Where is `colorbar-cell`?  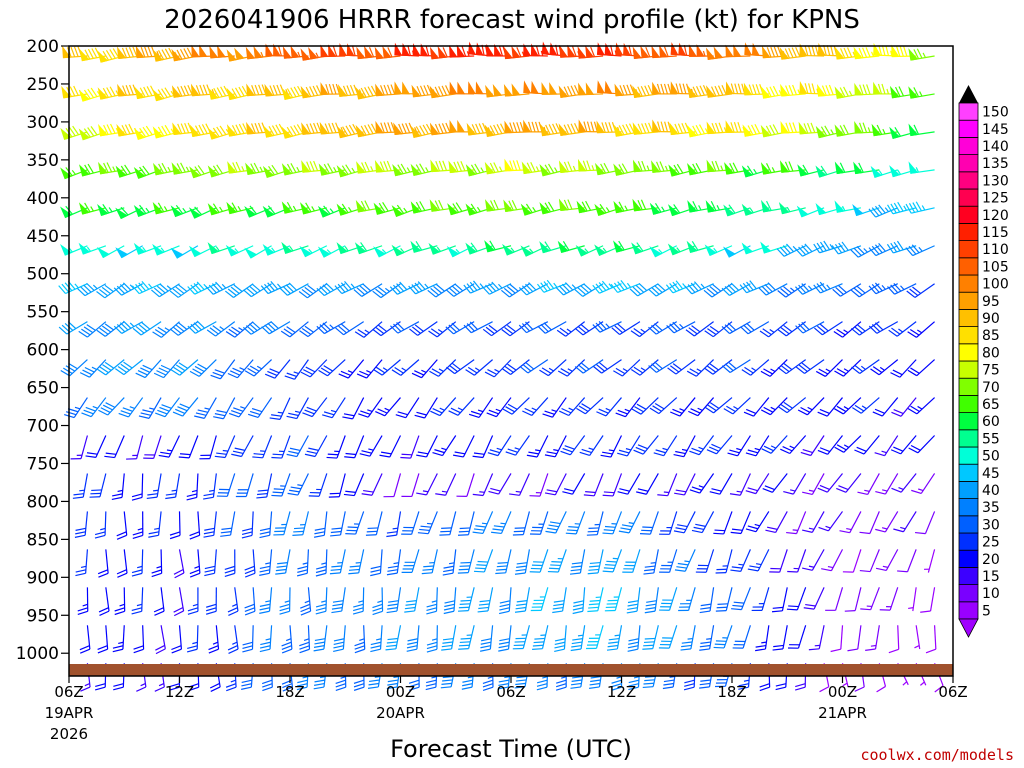 colorbar-cell is located at coordinates (968, 455).